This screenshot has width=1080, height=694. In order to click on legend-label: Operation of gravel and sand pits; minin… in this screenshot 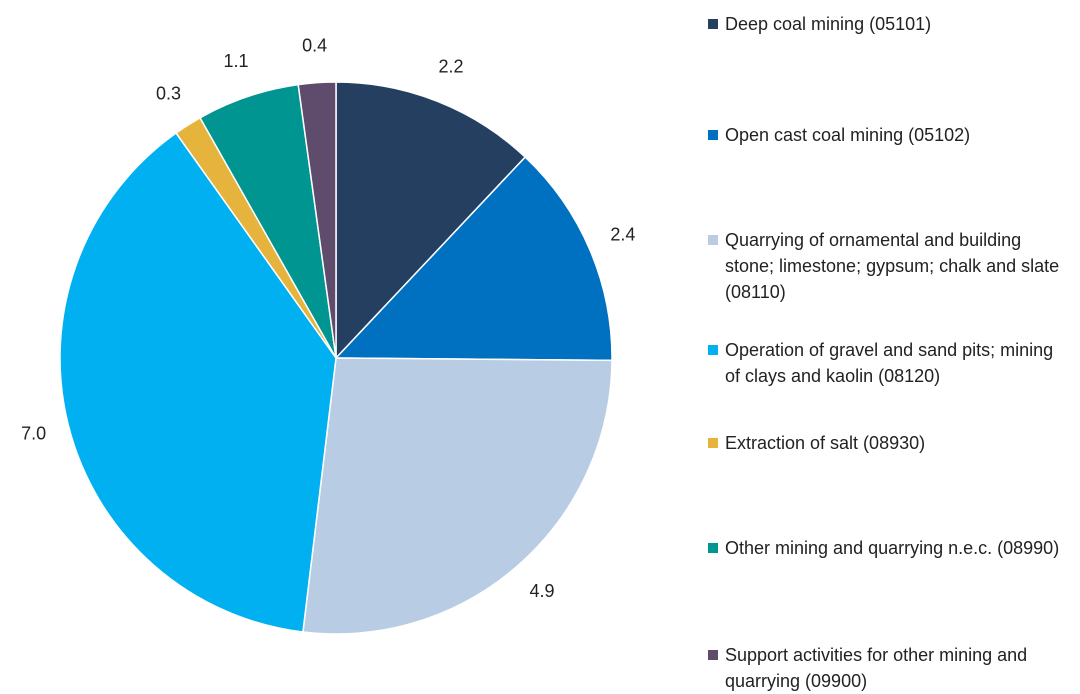, I will do `click(889, 363)`.